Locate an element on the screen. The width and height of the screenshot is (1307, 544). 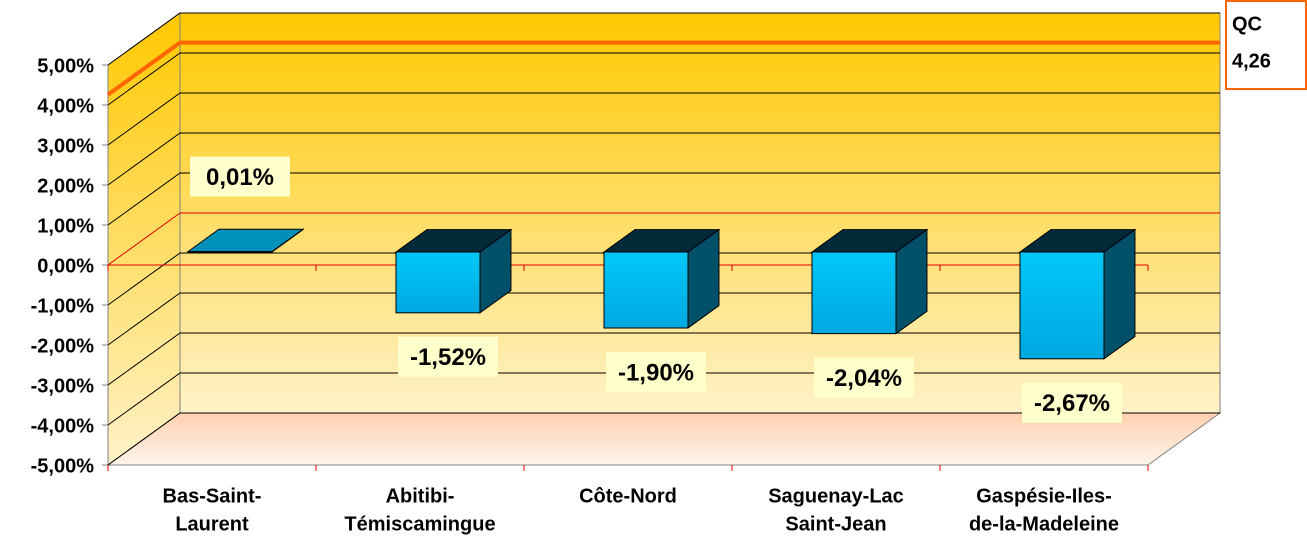
y-tick-label: -4,00% is located at coordinates (63, 426).